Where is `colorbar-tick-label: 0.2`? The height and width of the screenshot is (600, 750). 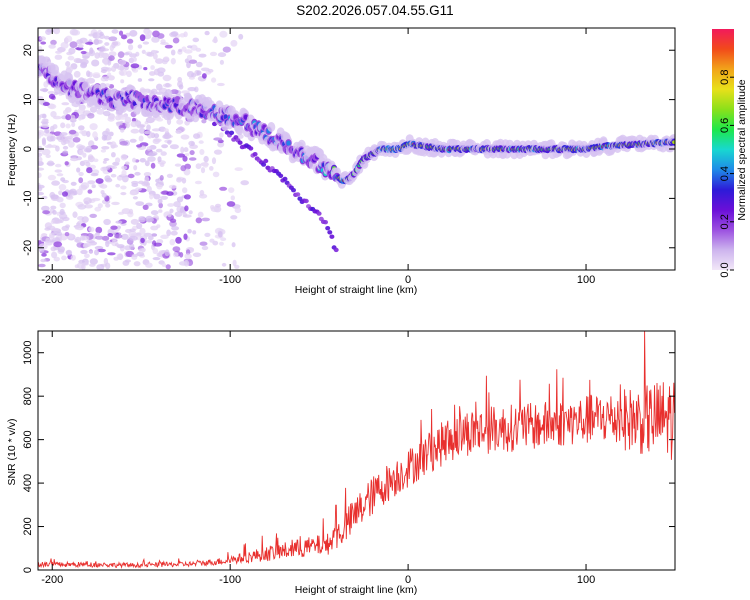 colorbar-tick-label: 0.2 is located at coordinates (725, 221).